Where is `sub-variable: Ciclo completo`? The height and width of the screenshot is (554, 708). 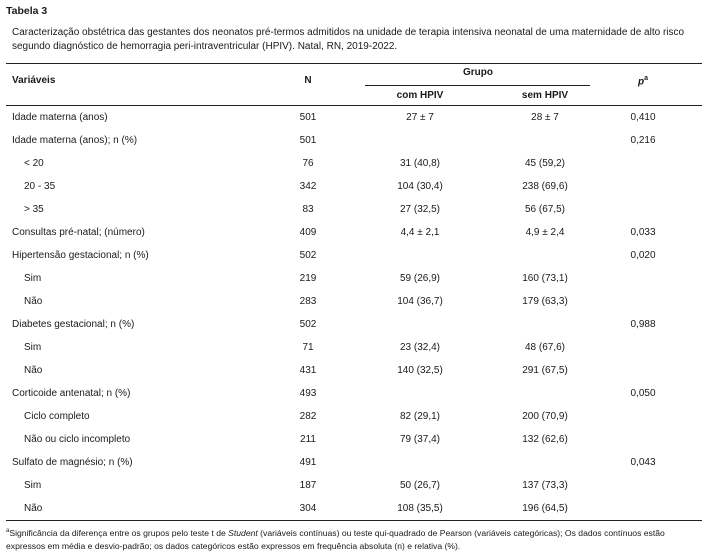
sub-variable: Ciclo completo is located at coordinates (57, 416).